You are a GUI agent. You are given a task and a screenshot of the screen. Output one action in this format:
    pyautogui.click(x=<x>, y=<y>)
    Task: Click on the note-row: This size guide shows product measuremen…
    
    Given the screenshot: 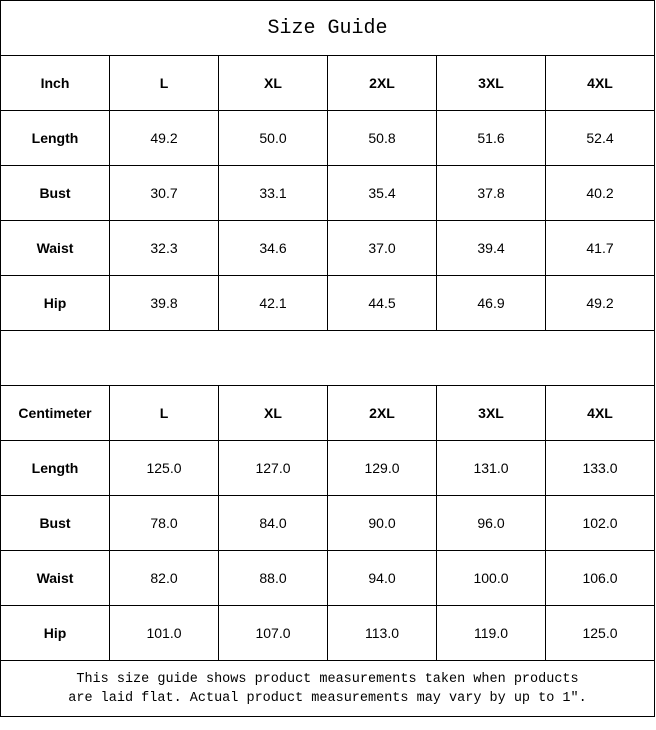 What is the action you would take?
    pyautogui.click(x=327, y=688)
    